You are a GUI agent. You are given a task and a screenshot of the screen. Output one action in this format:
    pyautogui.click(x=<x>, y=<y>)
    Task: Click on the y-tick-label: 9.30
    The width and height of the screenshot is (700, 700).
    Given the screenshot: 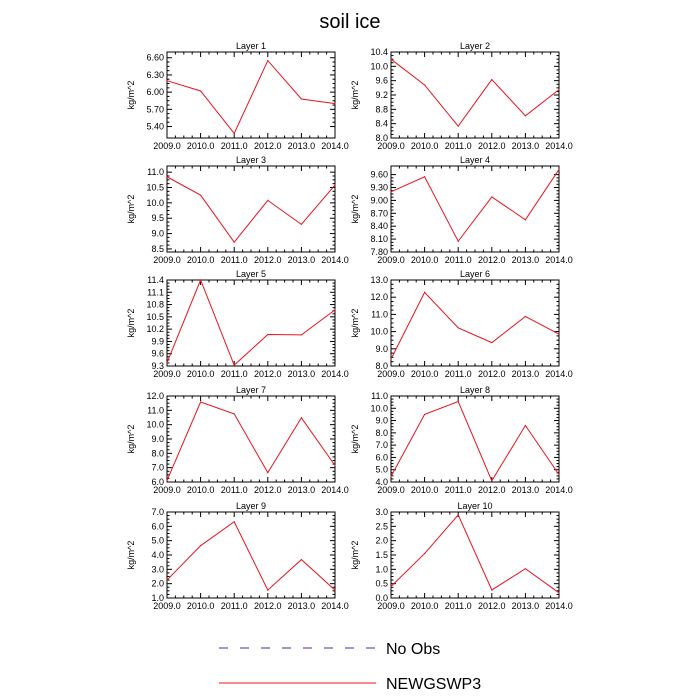 What is the action you would take?
    pyautogui.click(x=379, y=188)
    